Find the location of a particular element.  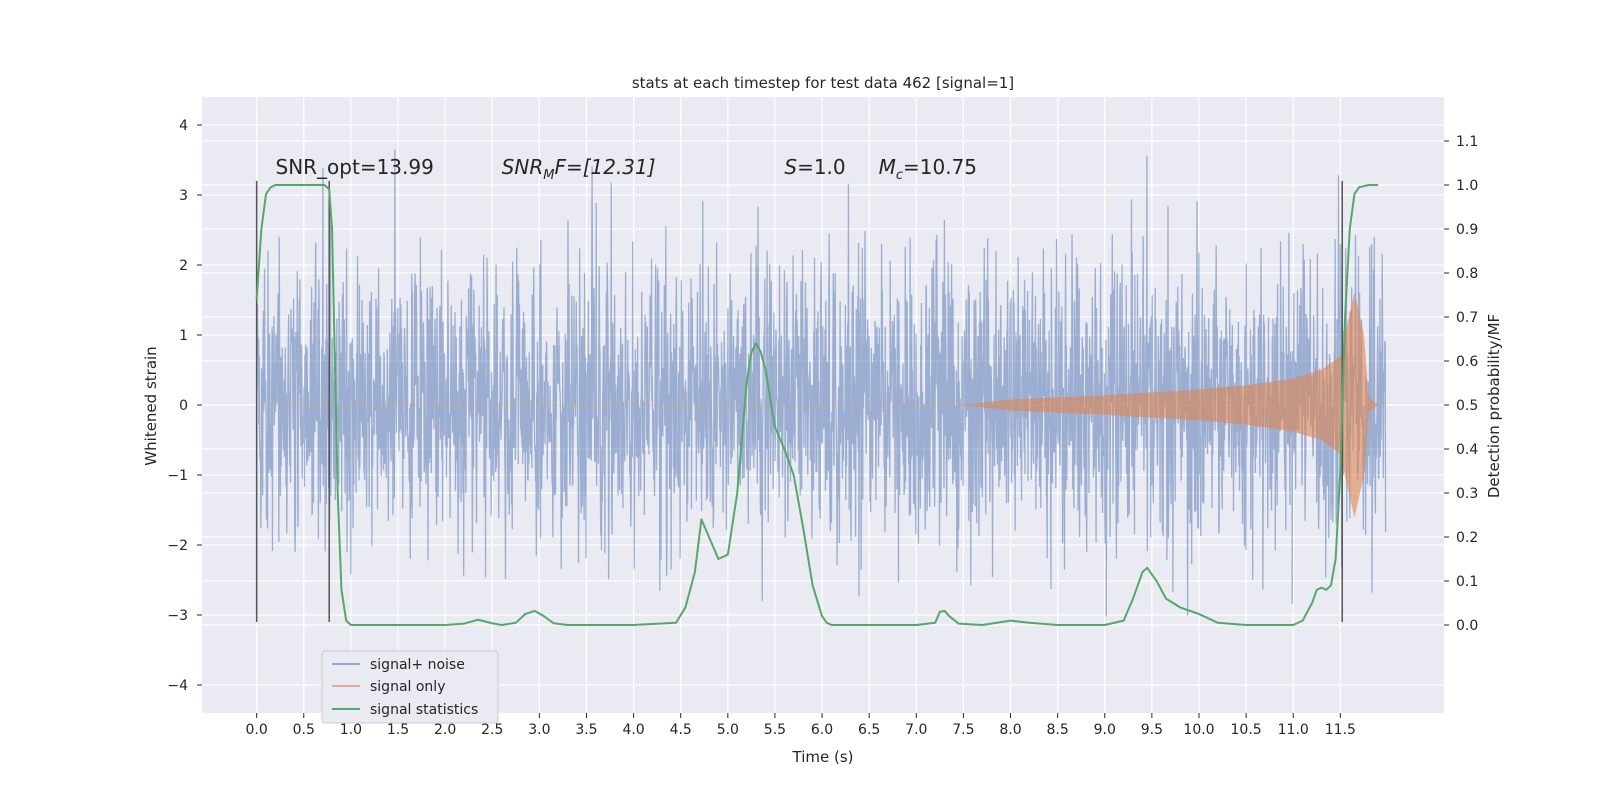

x-tick-label: 8.5 is located at coordinates (1058, 730).